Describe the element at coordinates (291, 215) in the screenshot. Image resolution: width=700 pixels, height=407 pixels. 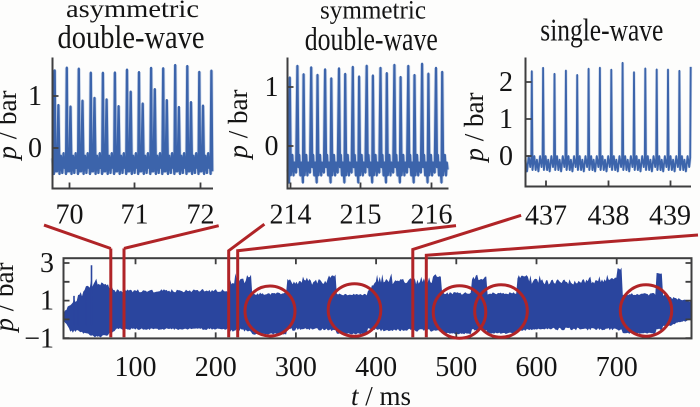
I see `svg-text: 214` at that location.